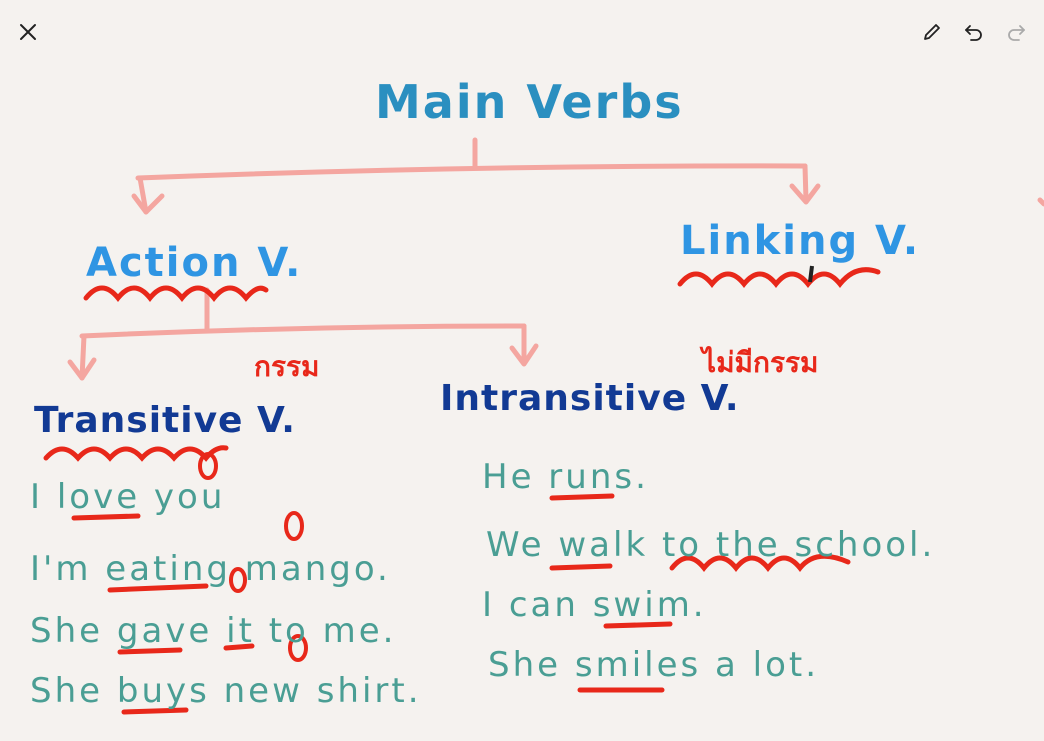 The height and width of the screenshot is (741, 1044). What do you see at coordinates (594, 605) in the screenshot?
I see `example-intransitive-3: I can swim.` at bounding box center [594, 605].